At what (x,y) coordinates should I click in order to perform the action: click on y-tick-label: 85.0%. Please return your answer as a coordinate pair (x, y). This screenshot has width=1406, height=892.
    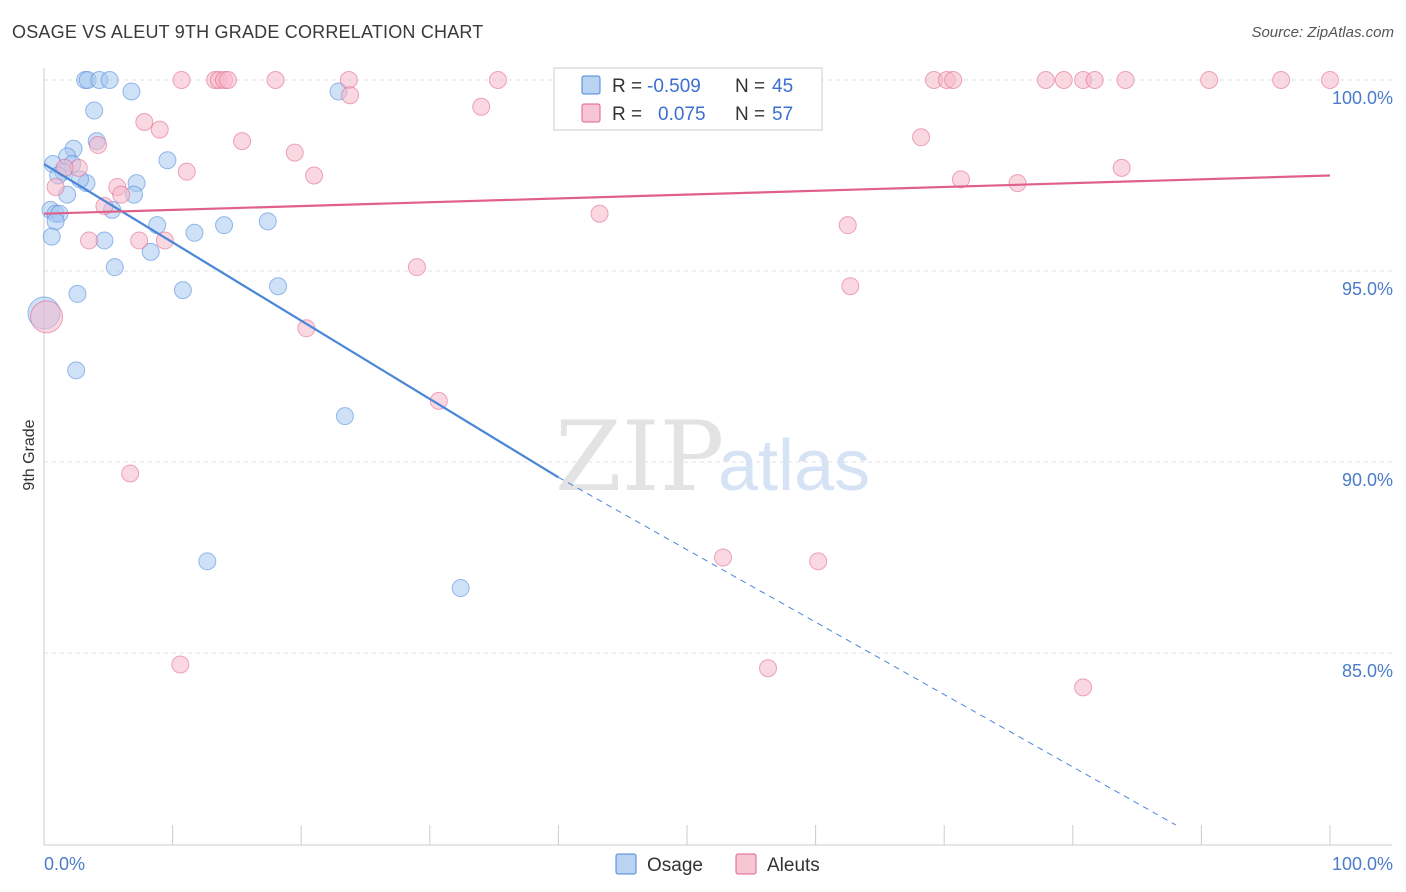
    Looking at the image, I should click on (1367, 671).